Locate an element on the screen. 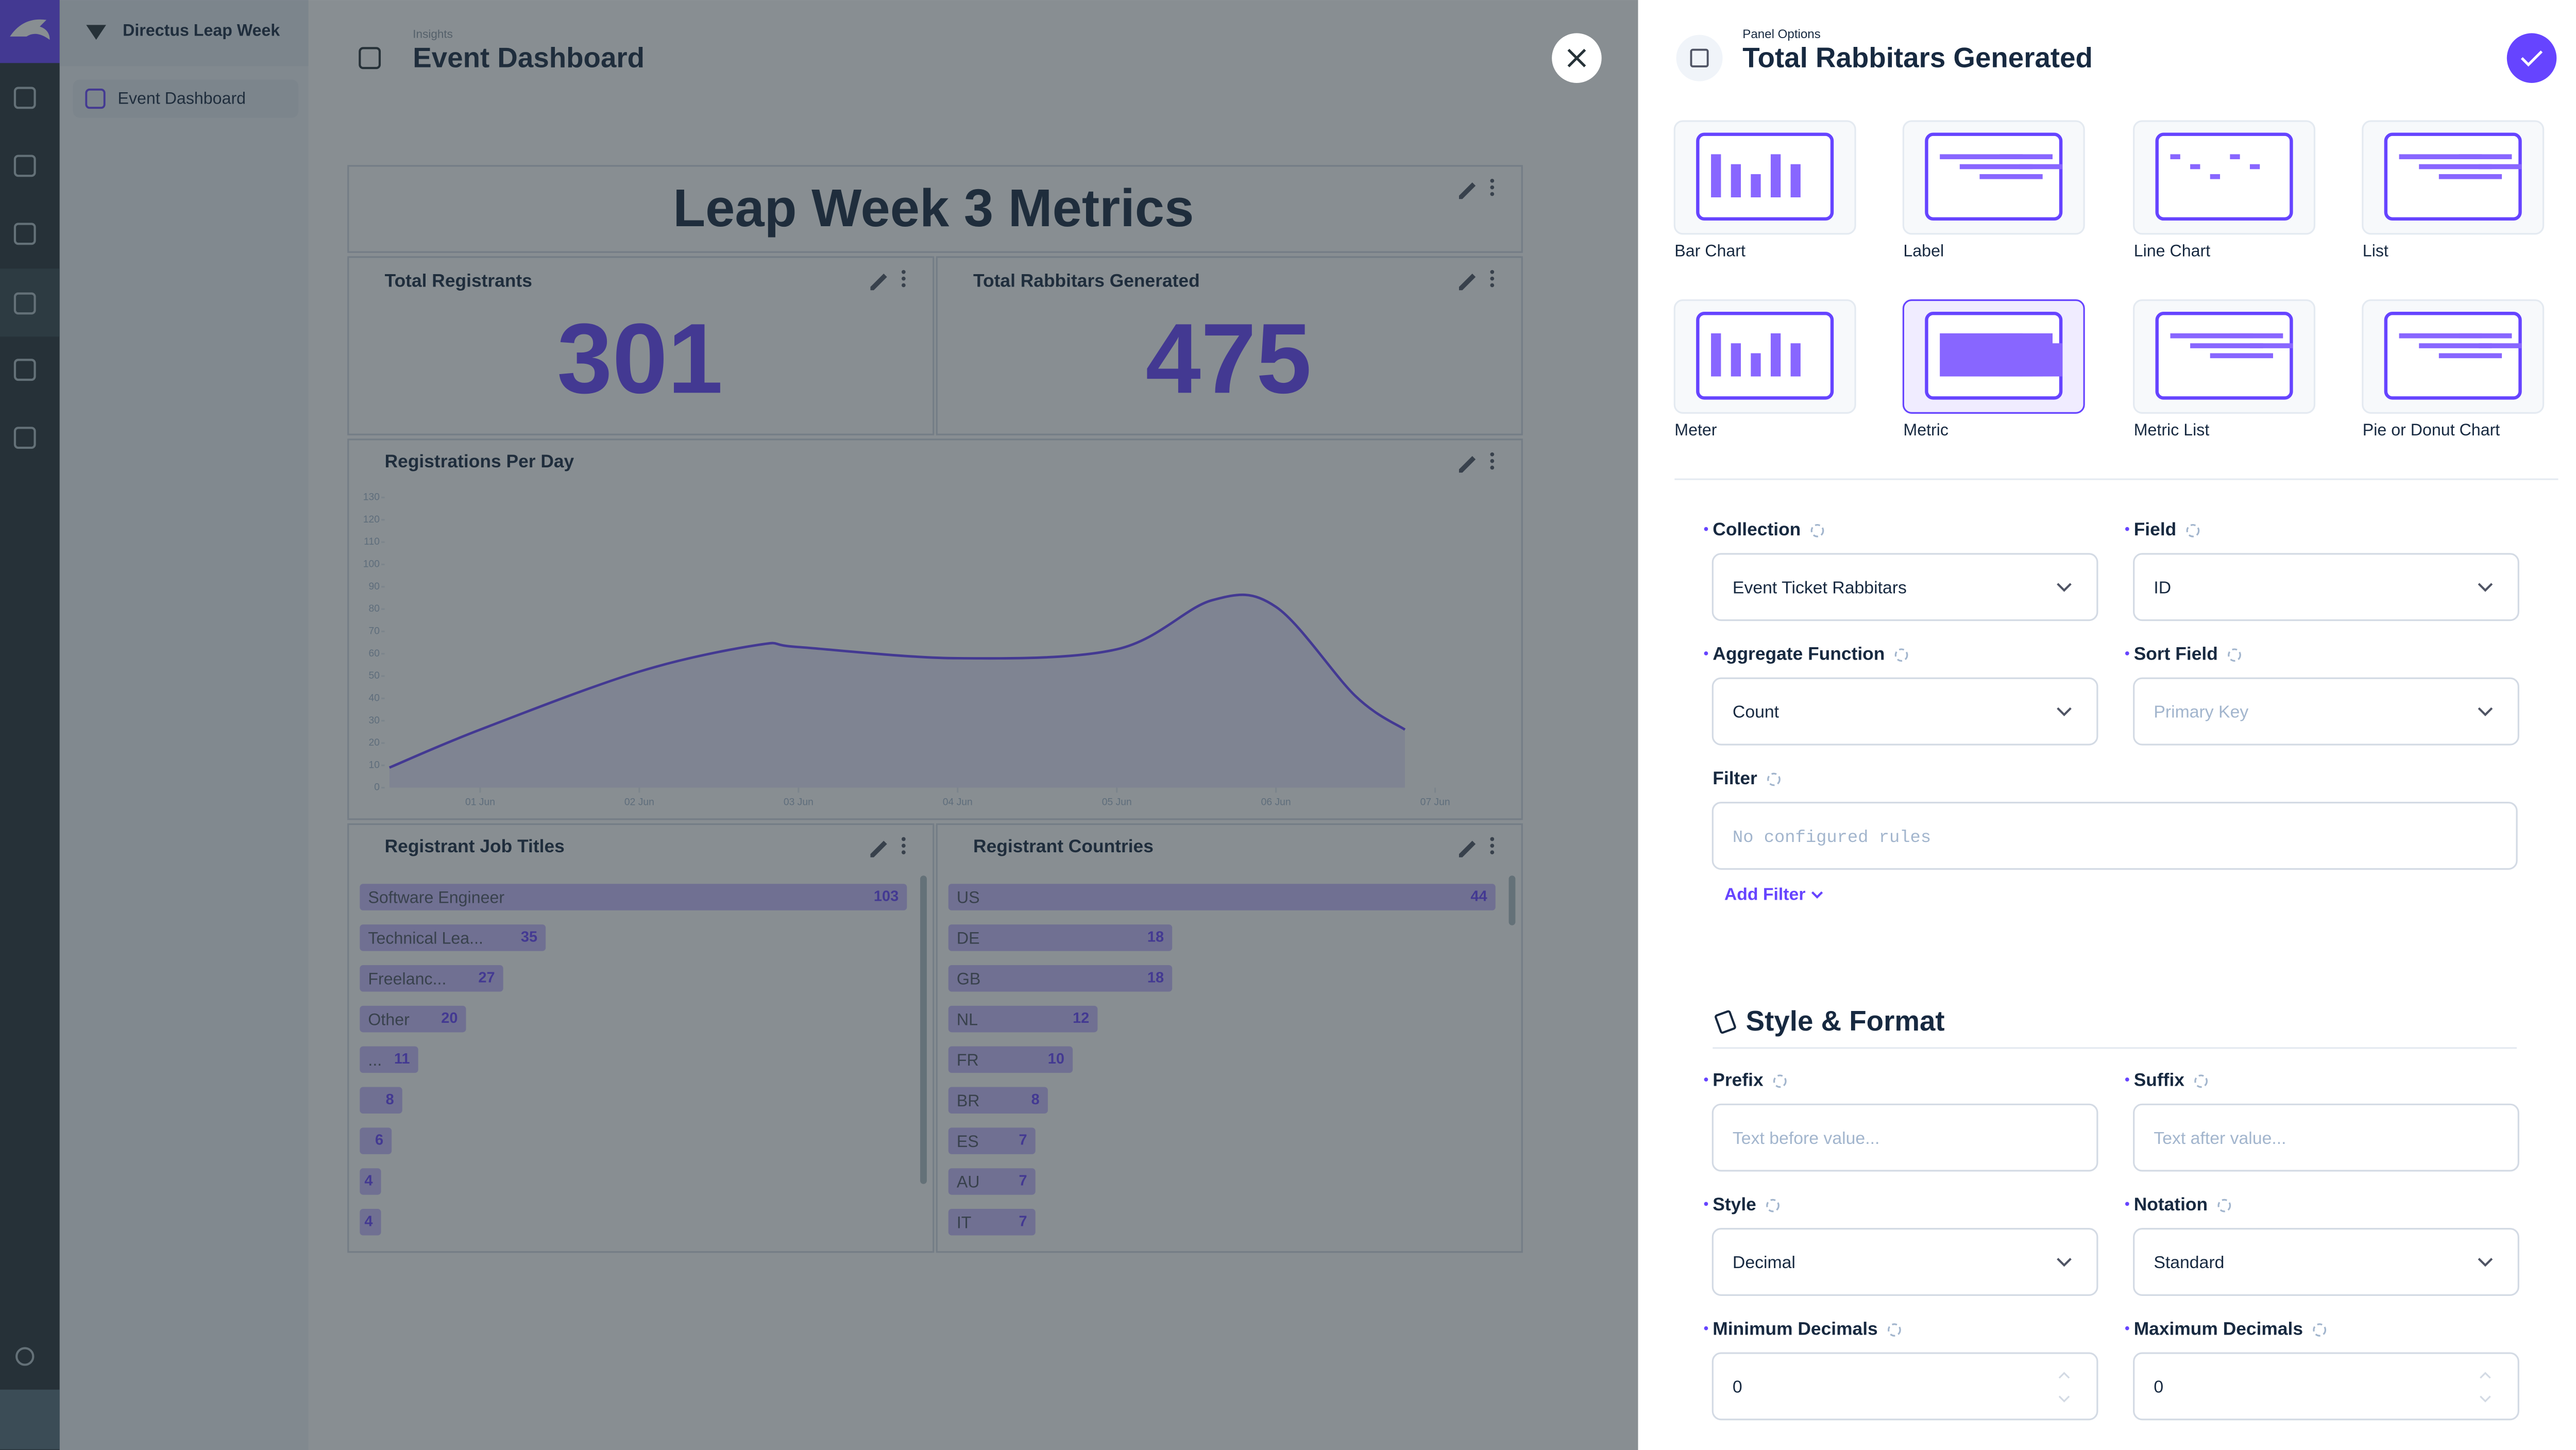 Image resolution: width=2576 pixels, height=1450 pixels. panel-type-label: List is located at coordinates (2375, 251).